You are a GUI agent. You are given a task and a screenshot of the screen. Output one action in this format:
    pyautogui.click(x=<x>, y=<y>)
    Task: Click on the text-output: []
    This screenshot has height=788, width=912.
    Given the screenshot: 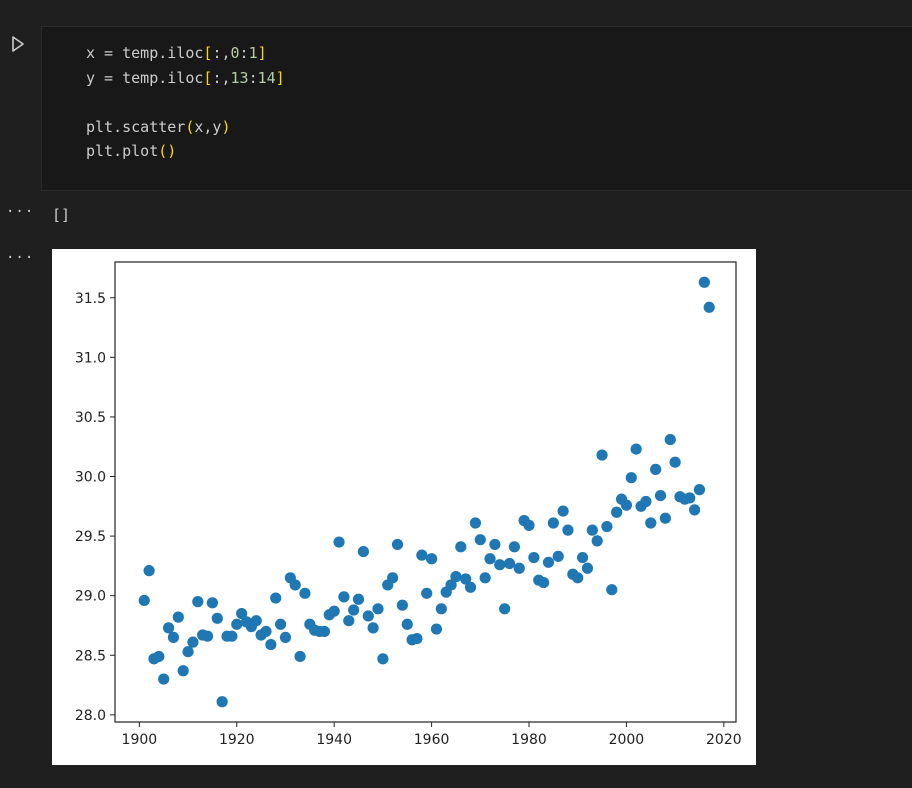 What is the action you would take?
    pyautogui.click(x=61, y=215)
    